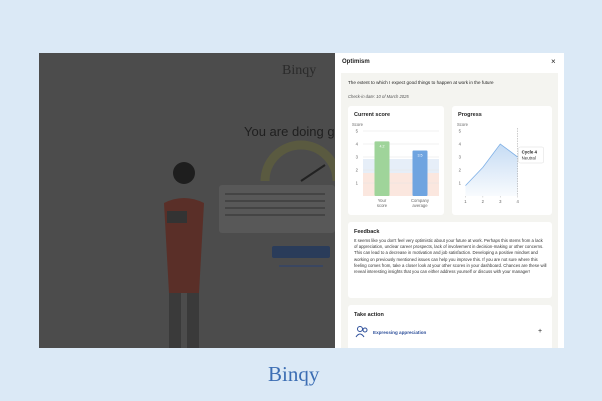  I want to click on close-button: ×, so click(553, 61).